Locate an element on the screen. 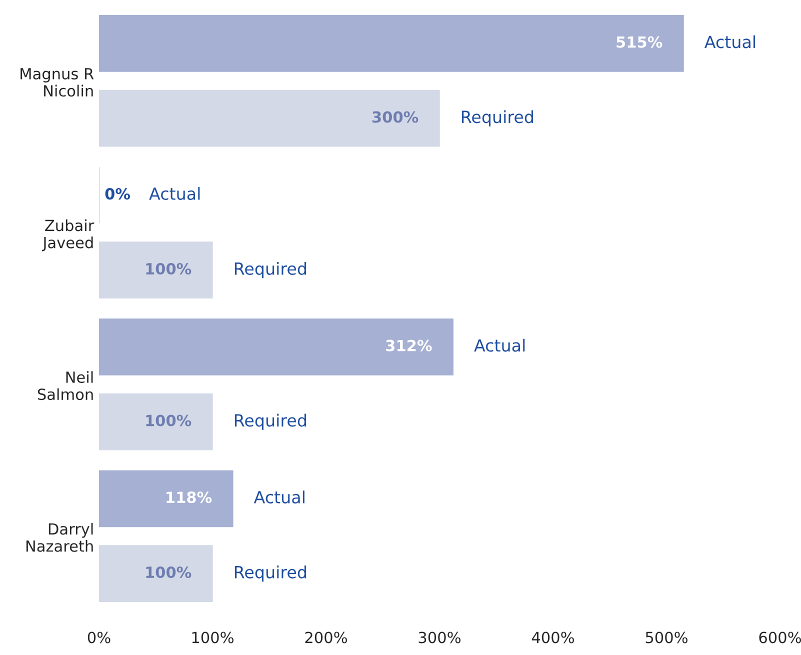 The width and height of the screenshot is (801, 655). x-tick-label: 300% is located at coordinates (439, 638).